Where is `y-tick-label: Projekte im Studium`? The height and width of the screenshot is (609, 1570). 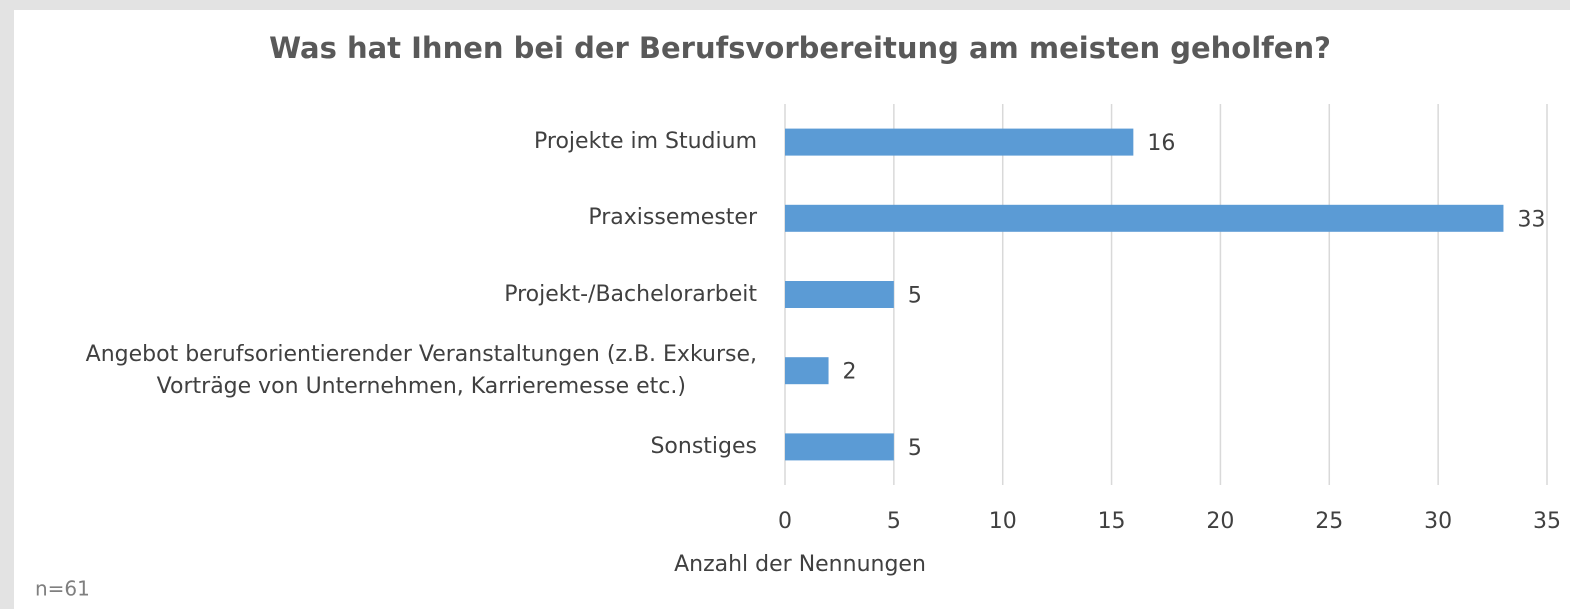
y-tick-label: Projekte im Studium is located at coordinates (645, 142).